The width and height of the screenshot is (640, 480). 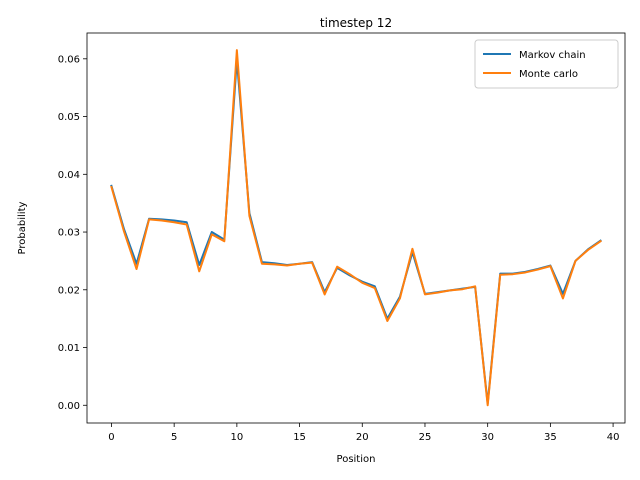 I want to click on x-axis-ticks: 0 5 10 15 20 25 30 35 40, so click(x=363, y=433).